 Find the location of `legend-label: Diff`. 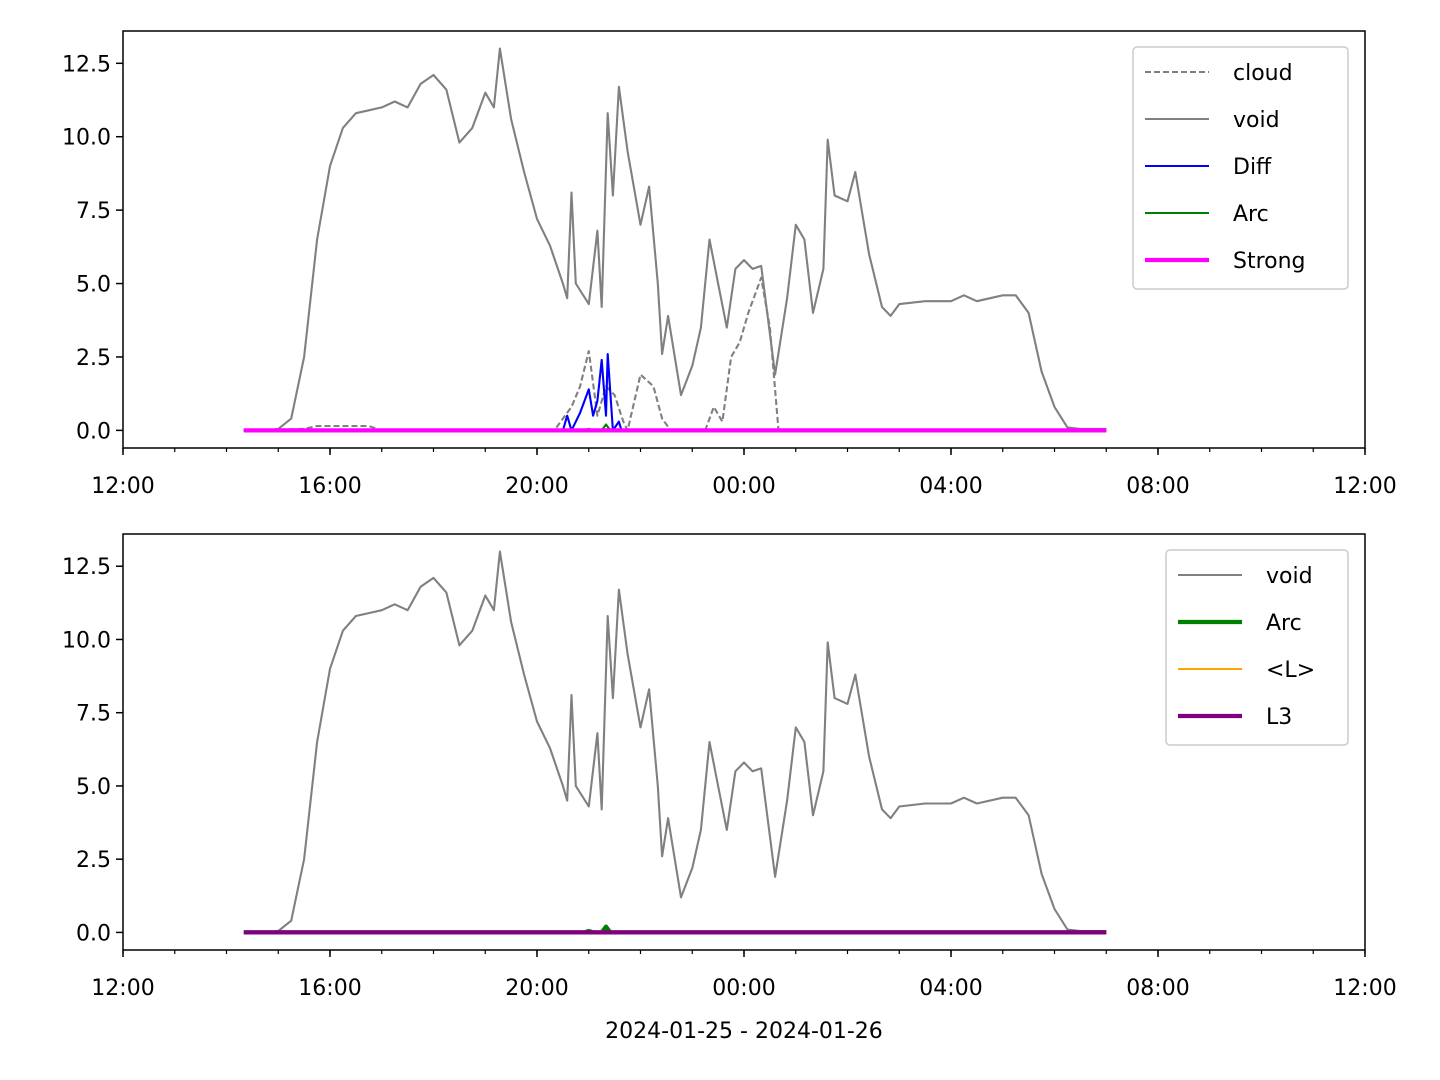

legend-label: Diff is located at coordinates (1252, 167).